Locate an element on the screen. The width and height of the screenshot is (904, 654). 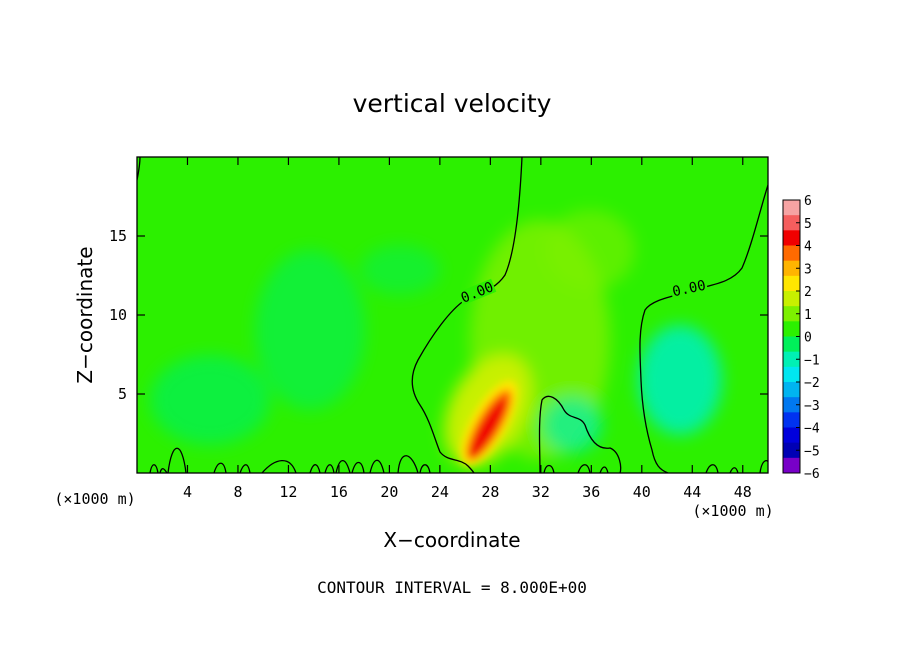
x-tick-label: 20 is located at coordinates (389, 492).